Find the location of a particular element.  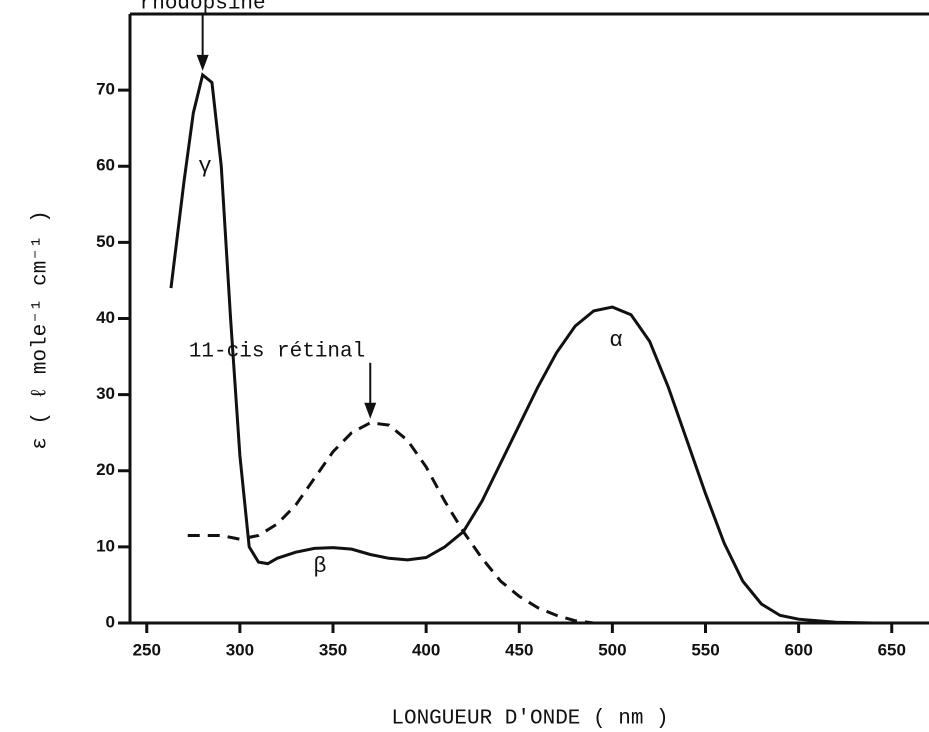

y-tick-label: 70 is located at coordinates (105, 89).